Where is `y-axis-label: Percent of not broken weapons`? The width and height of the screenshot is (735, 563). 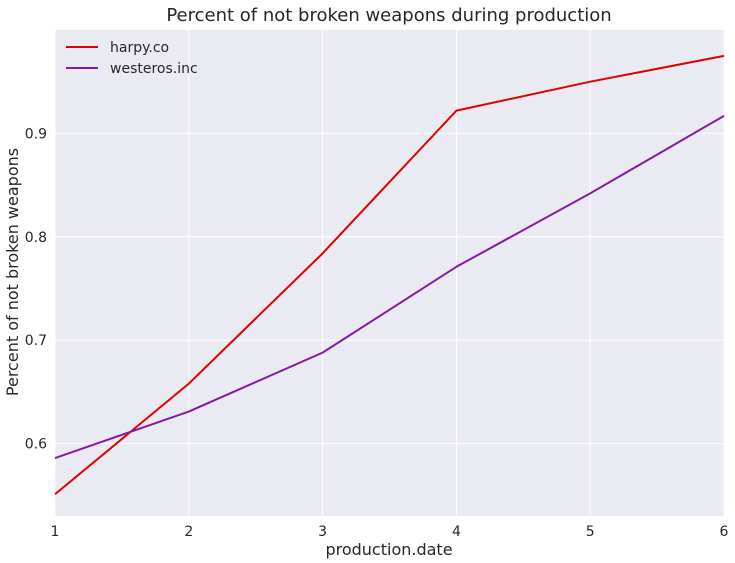
y-axis-label: Percent of not broken weapons is located at coordinates (12, 272).